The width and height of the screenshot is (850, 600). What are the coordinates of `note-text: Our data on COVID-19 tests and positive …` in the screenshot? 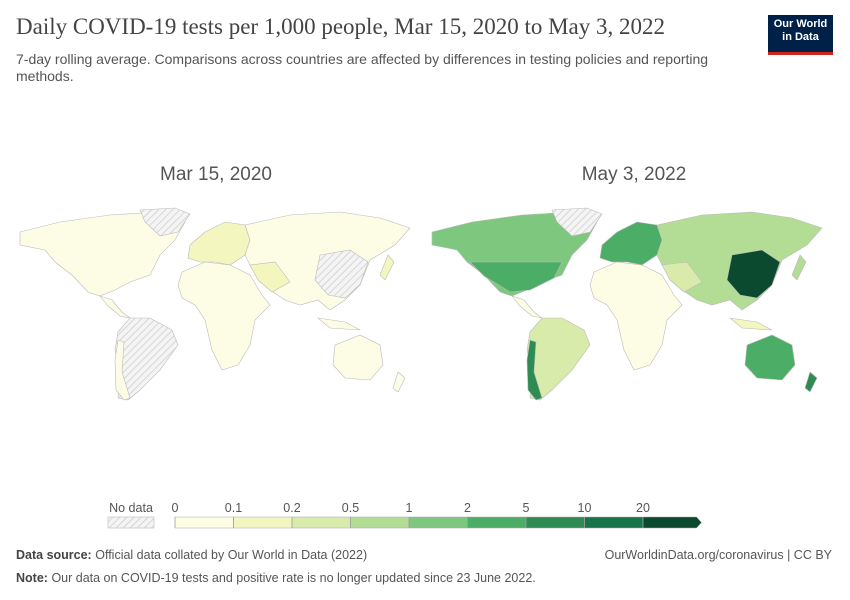 It's located at (293, 578).